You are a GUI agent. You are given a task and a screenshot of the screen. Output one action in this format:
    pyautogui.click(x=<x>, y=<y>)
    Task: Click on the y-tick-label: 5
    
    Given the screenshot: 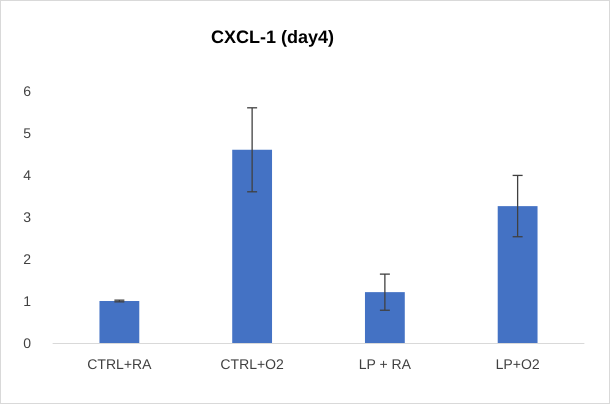 What is the action you would take?
    pyautogui.click(x=27, y=133)
    